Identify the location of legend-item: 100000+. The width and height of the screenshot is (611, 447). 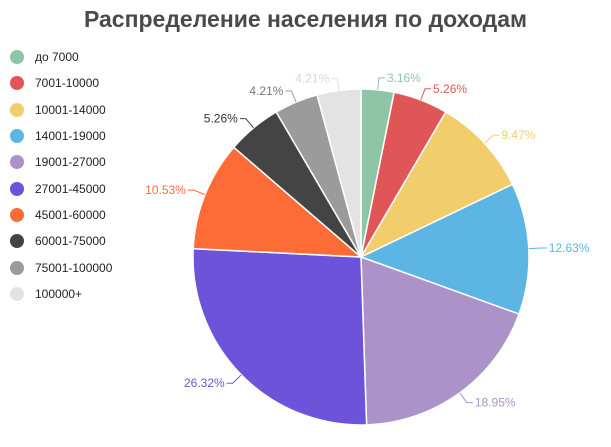
(61, 294).